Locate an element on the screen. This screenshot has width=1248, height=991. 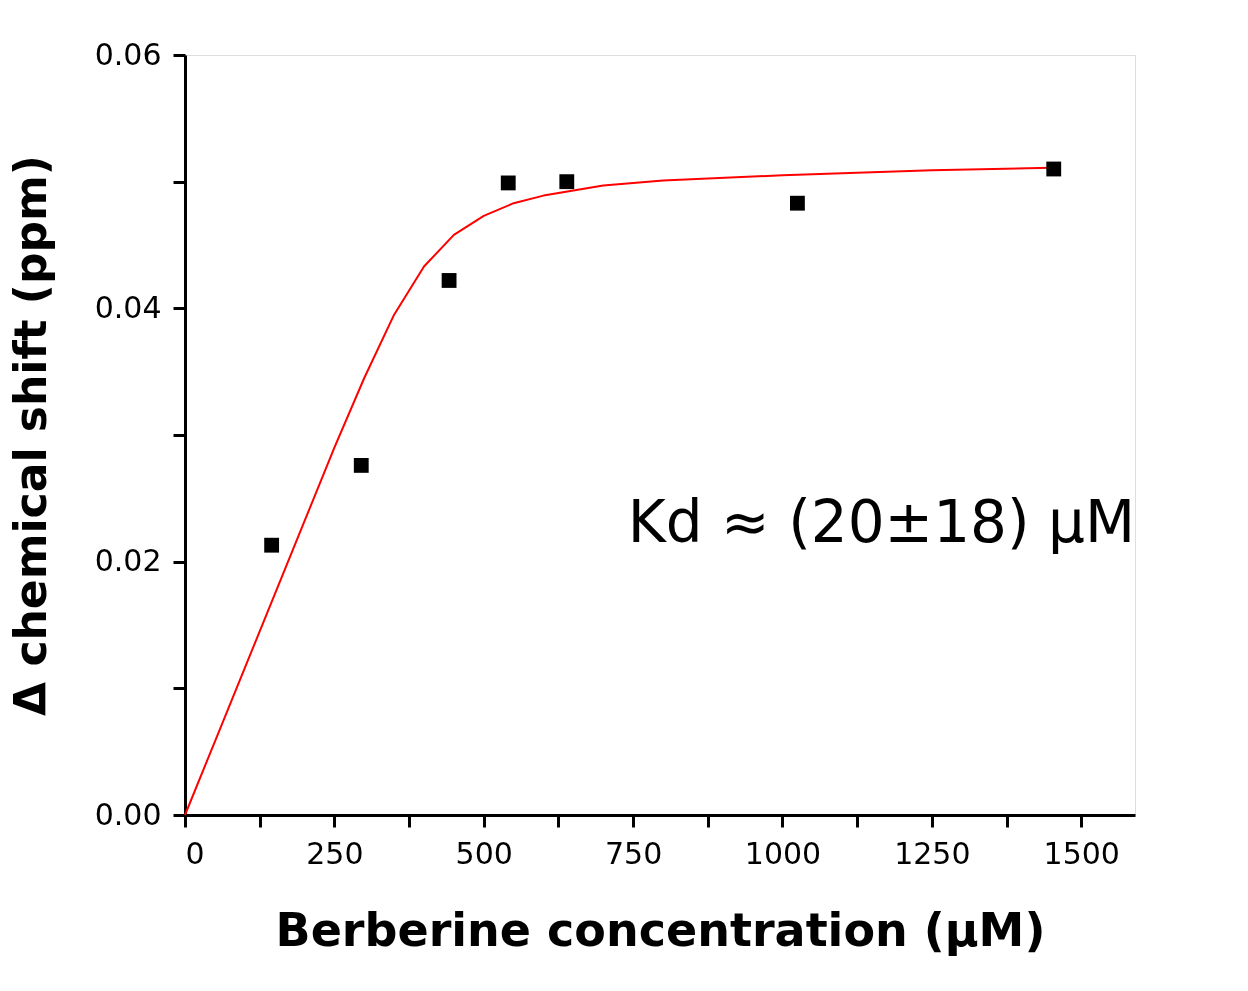
x-tick-label: 250 is located at coordinates (335, 853).